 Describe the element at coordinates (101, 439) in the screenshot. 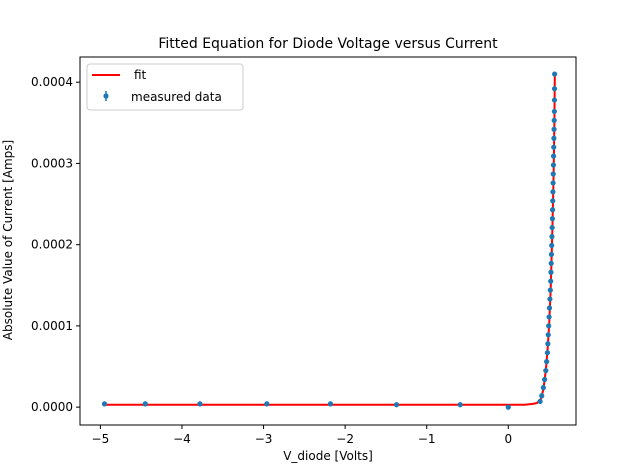

I see `x-tick-label: −5` at that location.